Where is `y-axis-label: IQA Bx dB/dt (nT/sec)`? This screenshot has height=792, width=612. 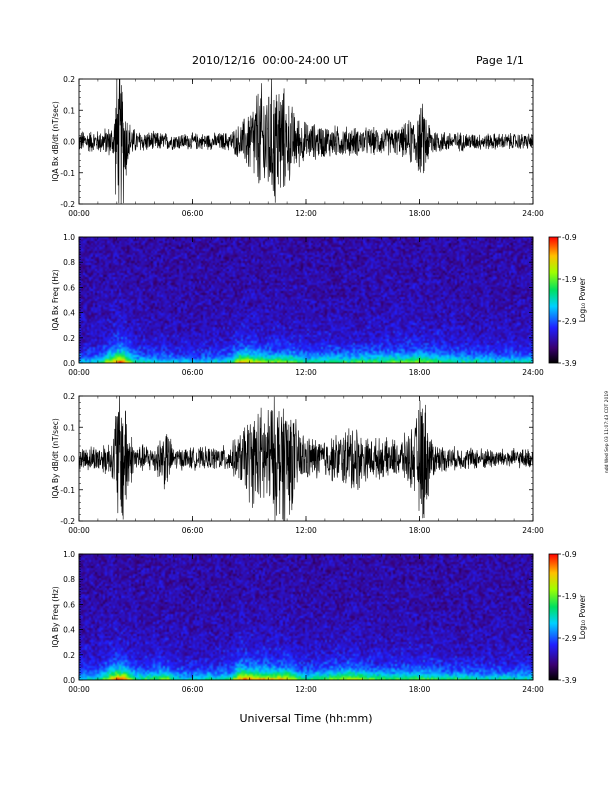
y-axis-label: IQA Bx dB/dt (nT/sec) is located at coordinates (55, 141).